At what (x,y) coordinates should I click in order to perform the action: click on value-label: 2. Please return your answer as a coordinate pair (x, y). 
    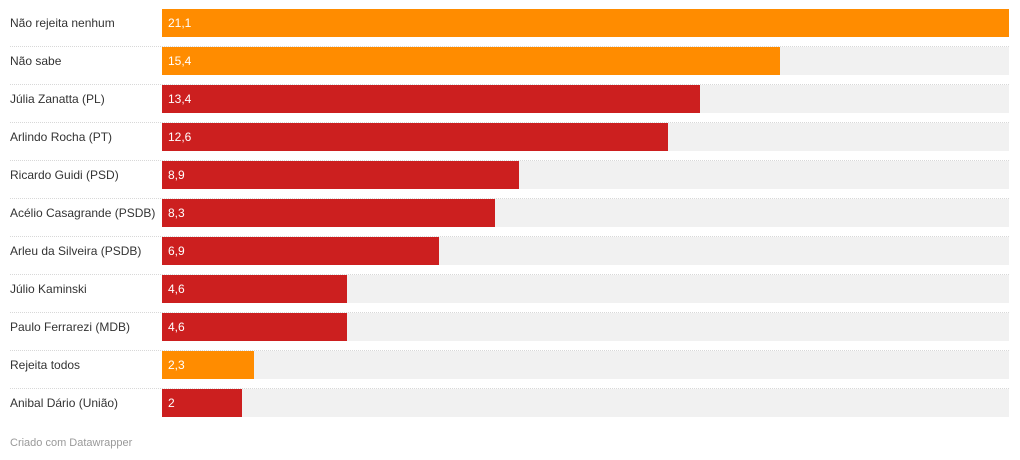
    Looking at the image, I should click on (171, 403).